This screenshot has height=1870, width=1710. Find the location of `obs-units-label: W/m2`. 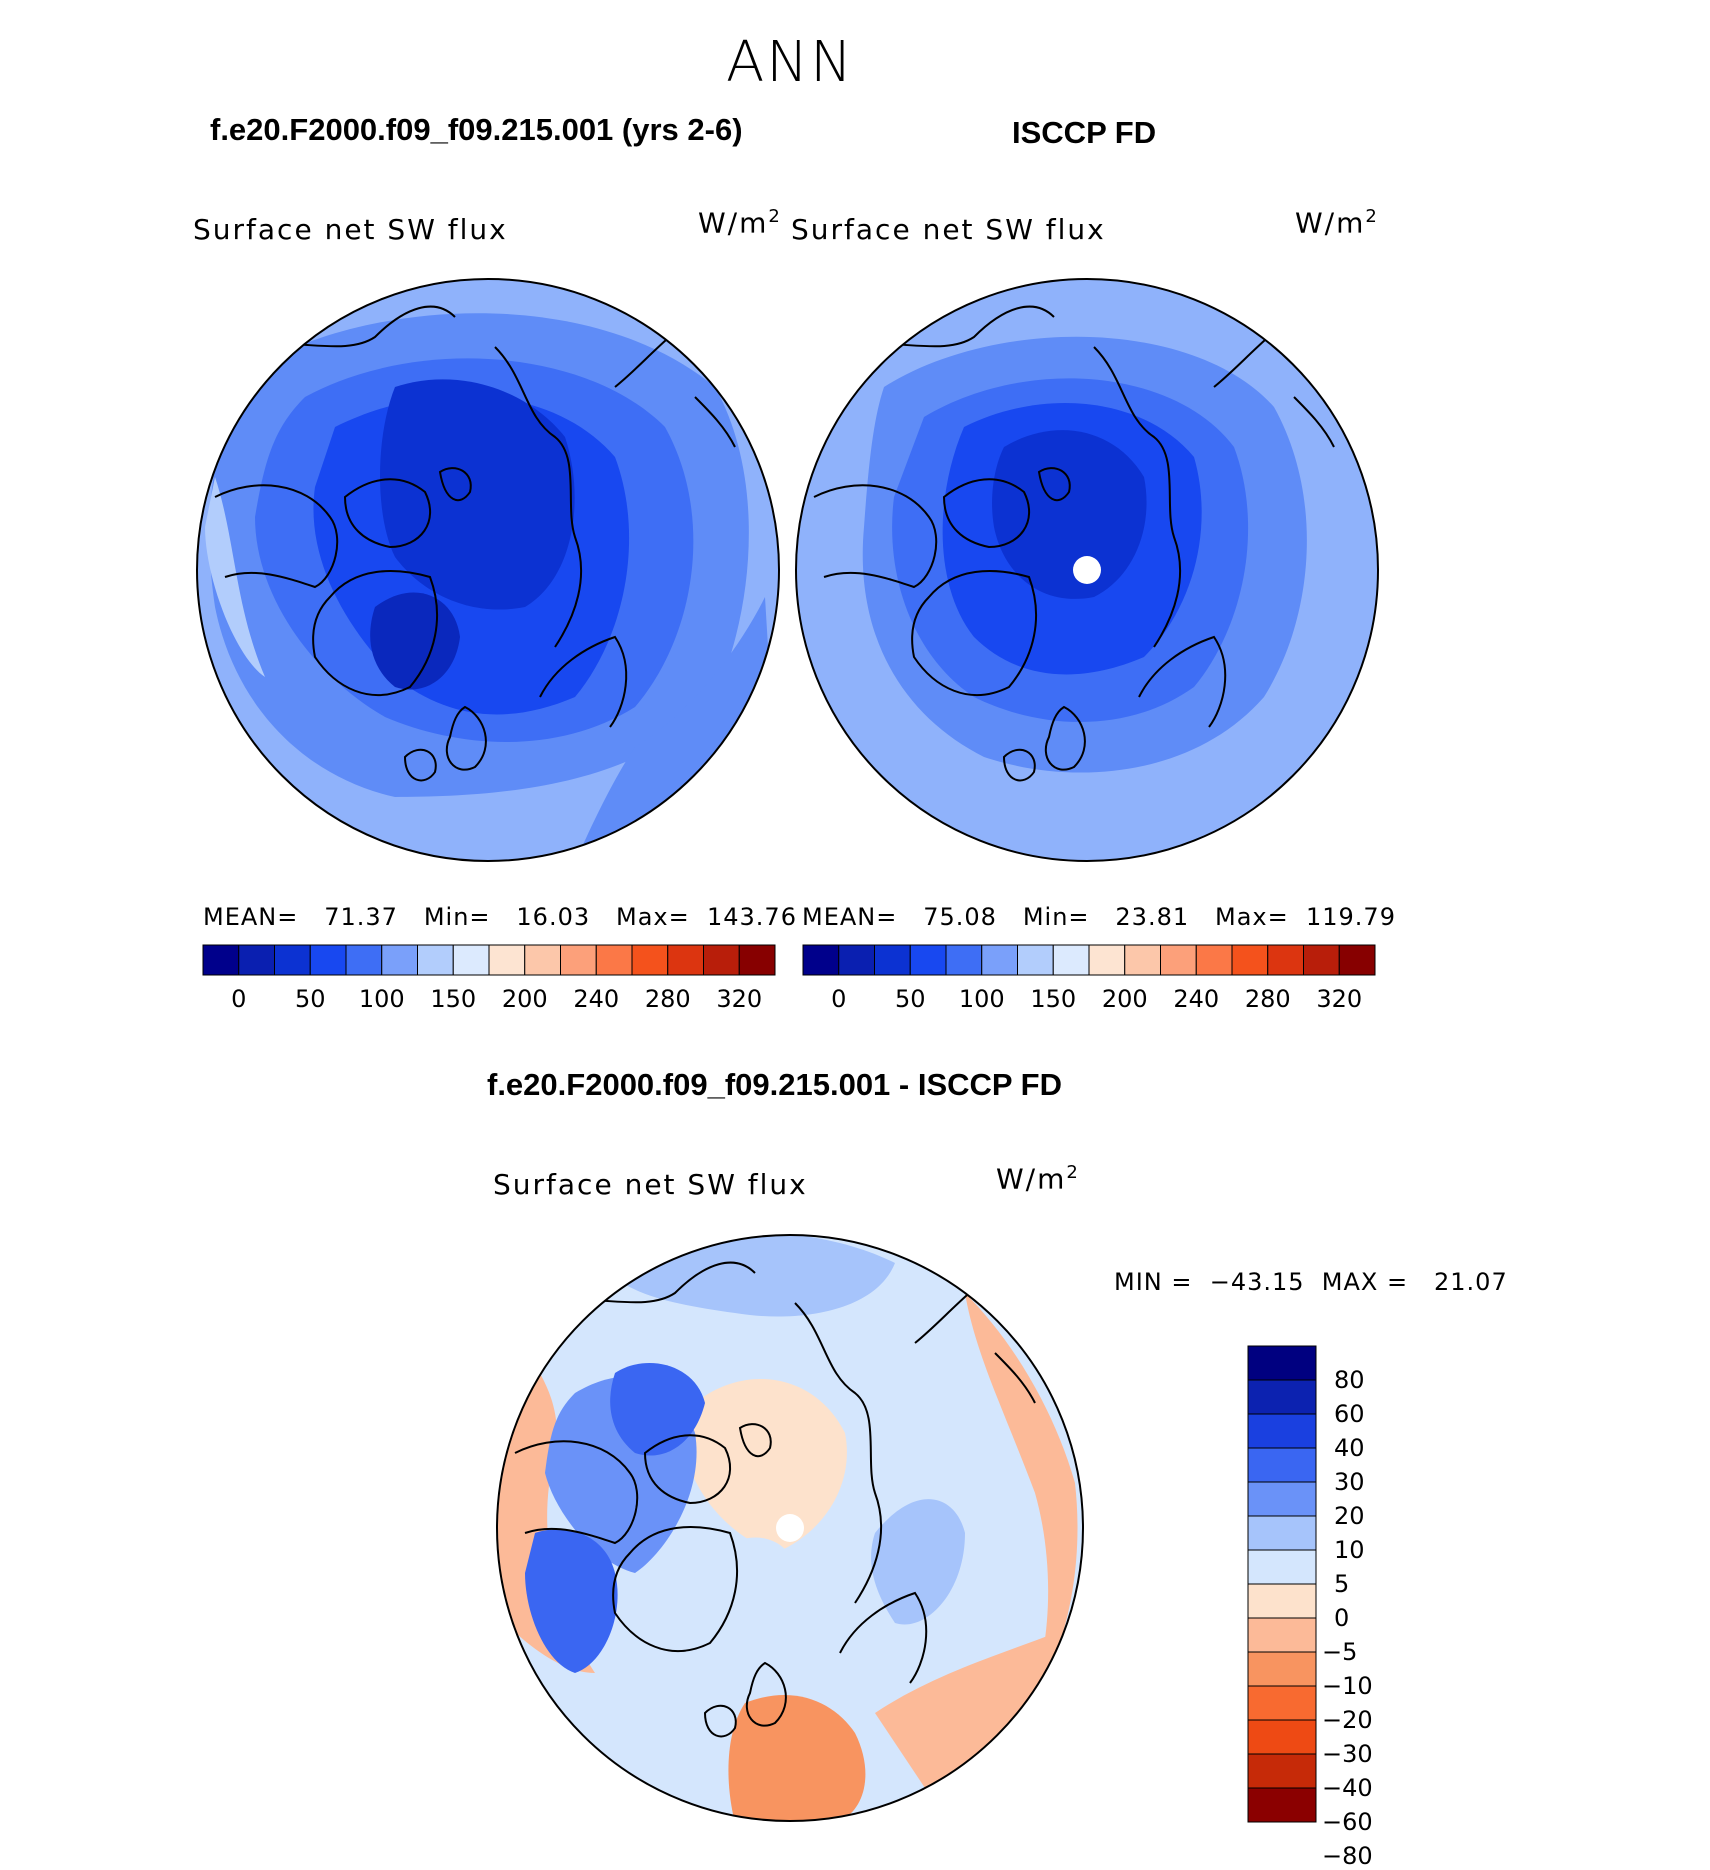

obs-units-label: W/m2 is located at coordinates (1336, 223).